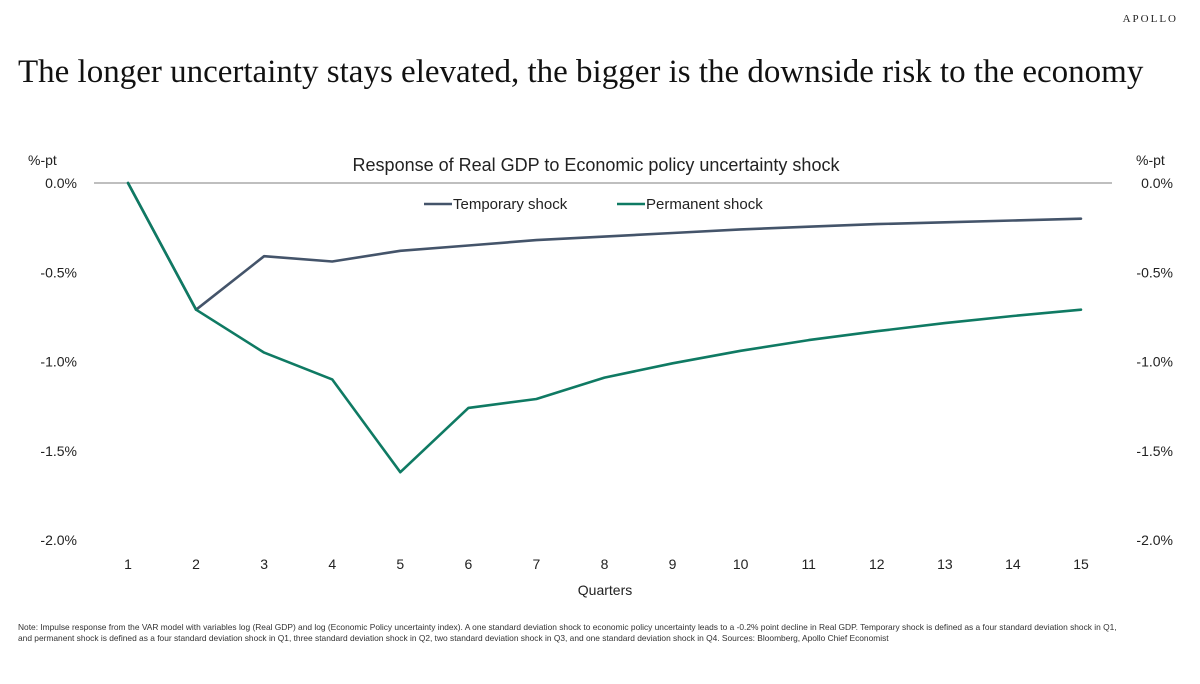  What do you see at coordinates (42, 160) in the screenshot?
I see `y-axis-label-left: %-pt` at bounding box center [42, 160].